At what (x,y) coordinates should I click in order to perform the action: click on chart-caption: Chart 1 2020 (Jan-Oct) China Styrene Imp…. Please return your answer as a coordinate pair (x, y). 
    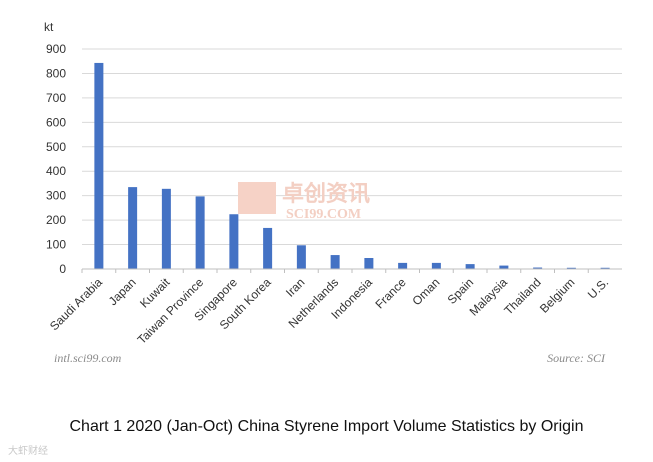
    Looking at the image, I should click on (326, 426).